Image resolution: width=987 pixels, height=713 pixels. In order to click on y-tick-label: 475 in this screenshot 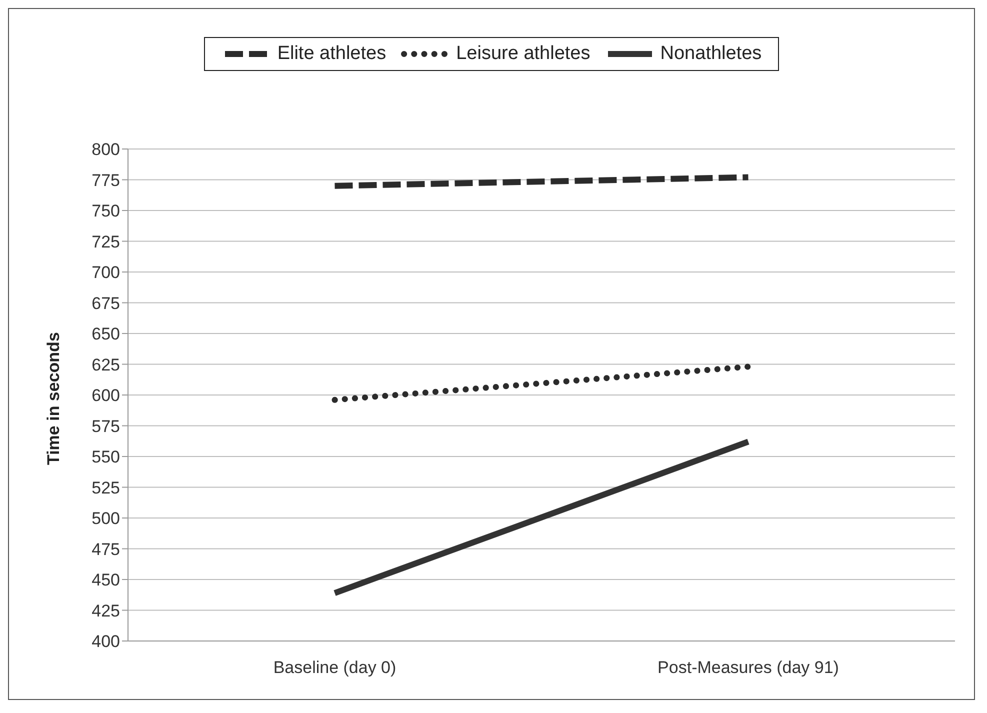, I will do `click(106, 549)`.